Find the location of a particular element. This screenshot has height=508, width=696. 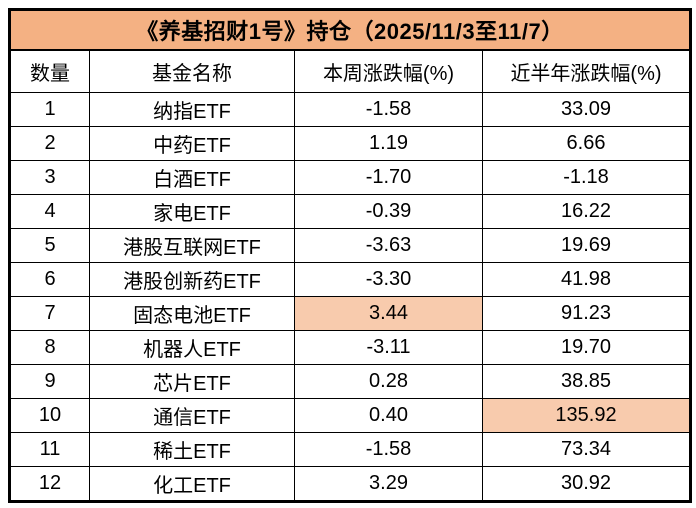

cell-num: 1 is located at coordinates (49, 109).